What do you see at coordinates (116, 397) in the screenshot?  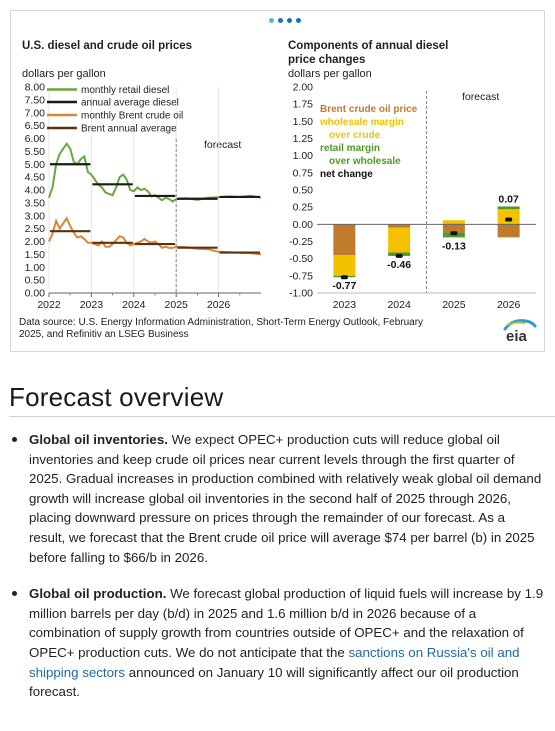 I see `section-title: Forecast overview` at bounding box center [116, 397].